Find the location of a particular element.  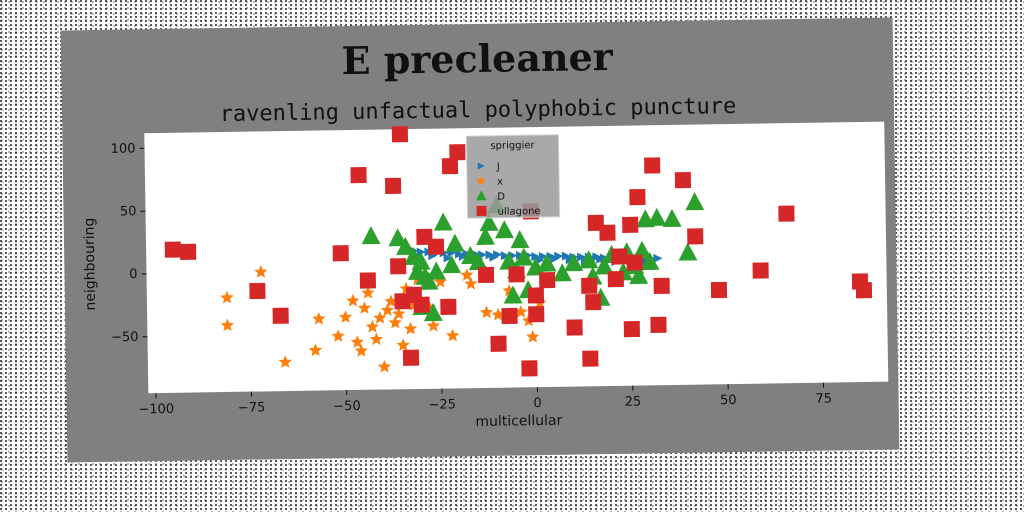

legend-title: spriggier is located at coordinates (512, 146).